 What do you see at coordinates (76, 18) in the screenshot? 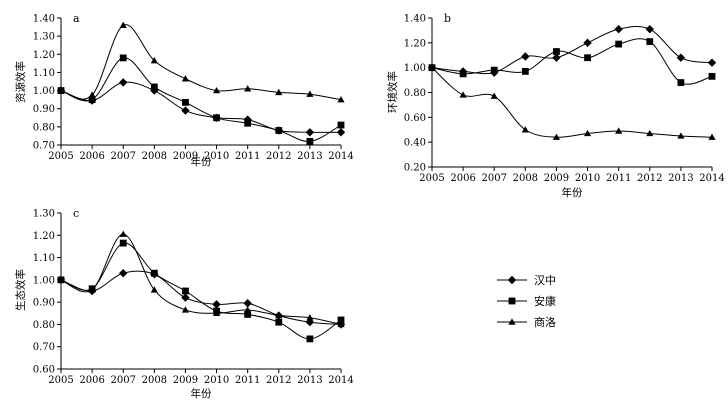
I see `panel-label: a` at bounding box center [76, 18].